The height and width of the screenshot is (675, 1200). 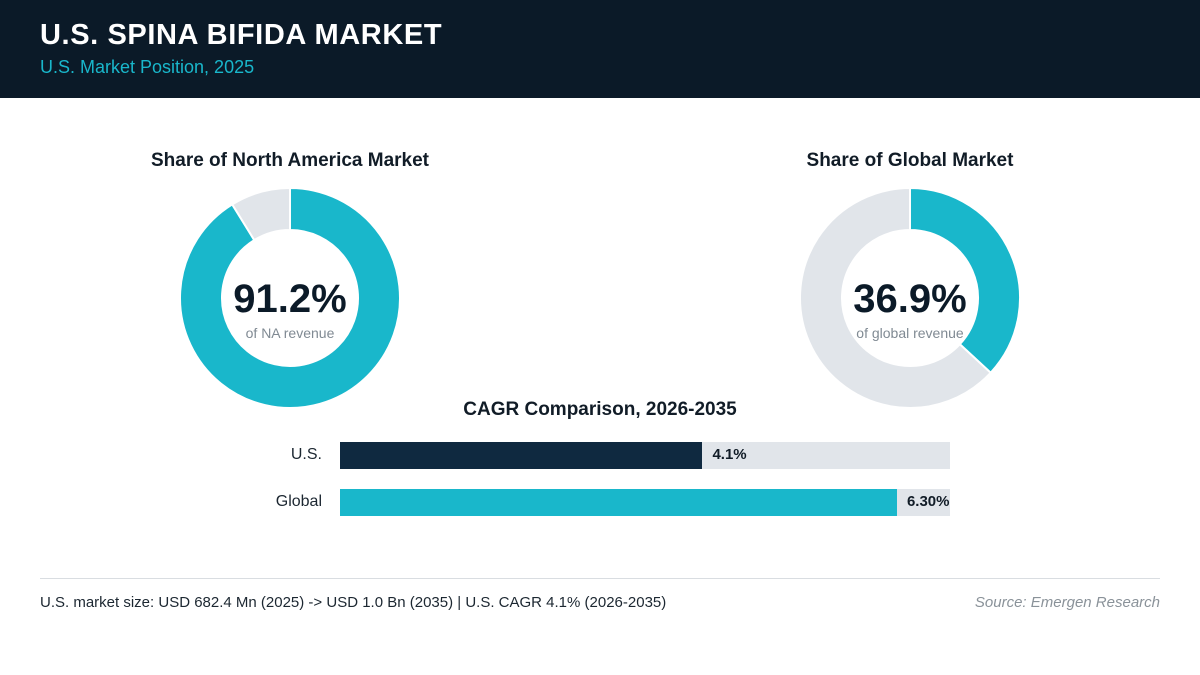 I want to click on bar-row-global: Global 6.30%, so click(x=600, y=503).